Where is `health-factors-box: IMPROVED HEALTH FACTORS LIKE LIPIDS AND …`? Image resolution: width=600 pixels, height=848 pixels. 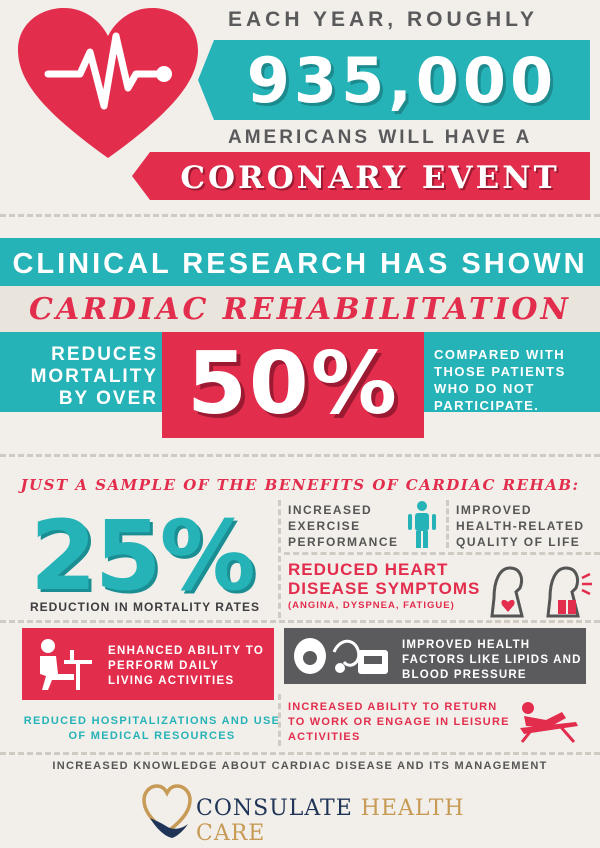
health-factors-box: IMPROVED HEALTH FACTORS LIKE LIPIDS AND … is located at coordinates (435, 656).